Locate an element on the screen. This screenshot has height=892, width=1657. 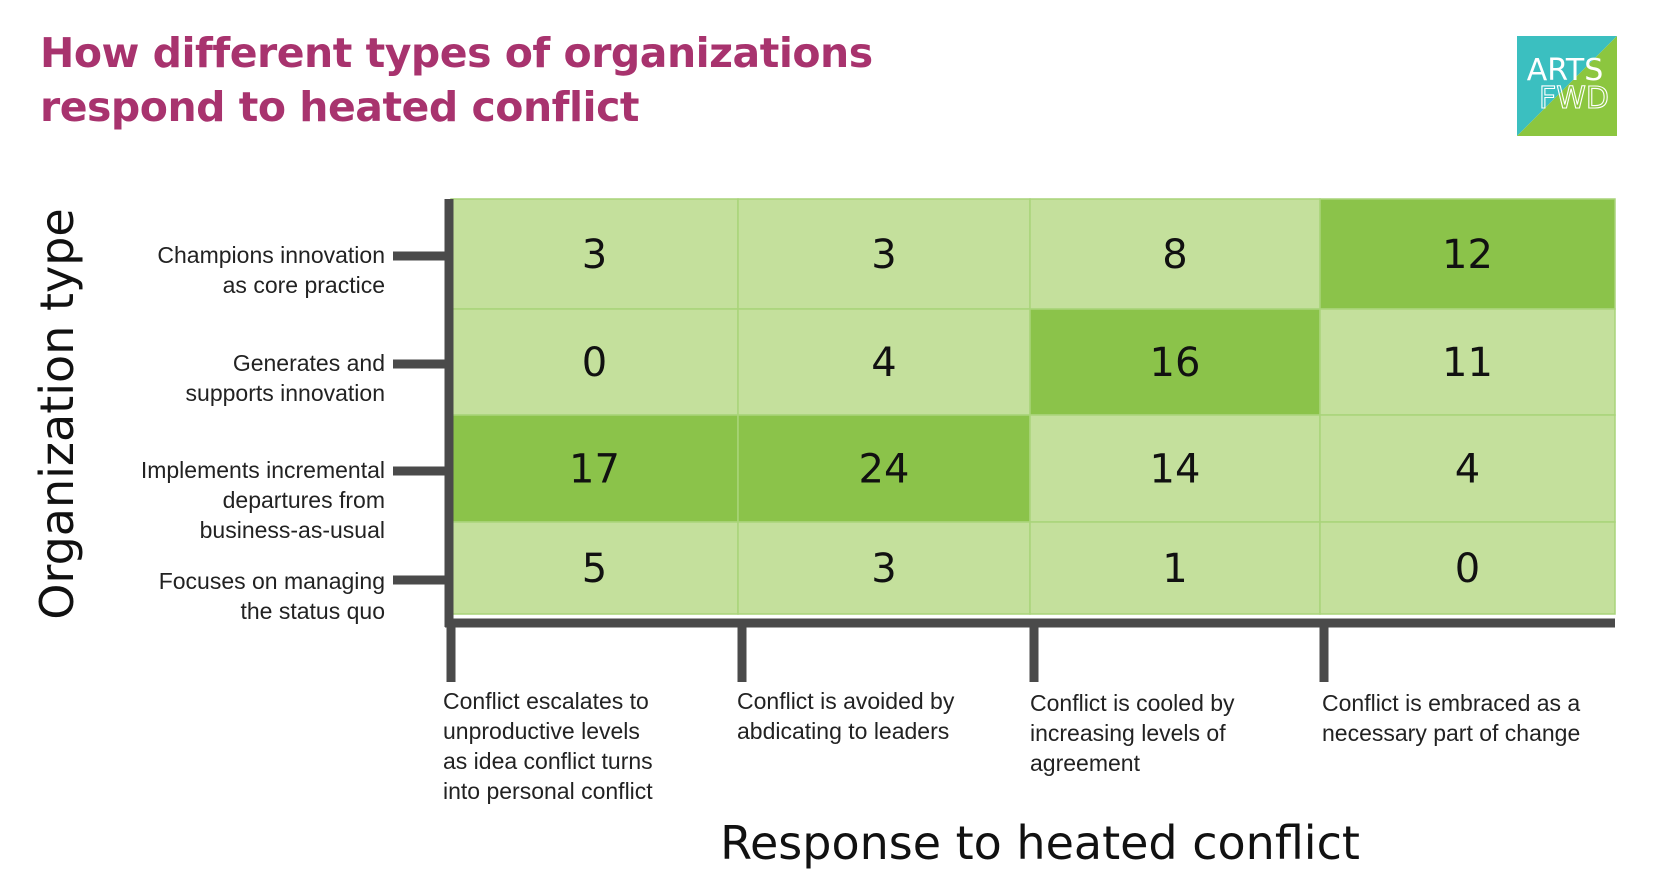
logo-green-triangle is located at coordinates (1567, 86).